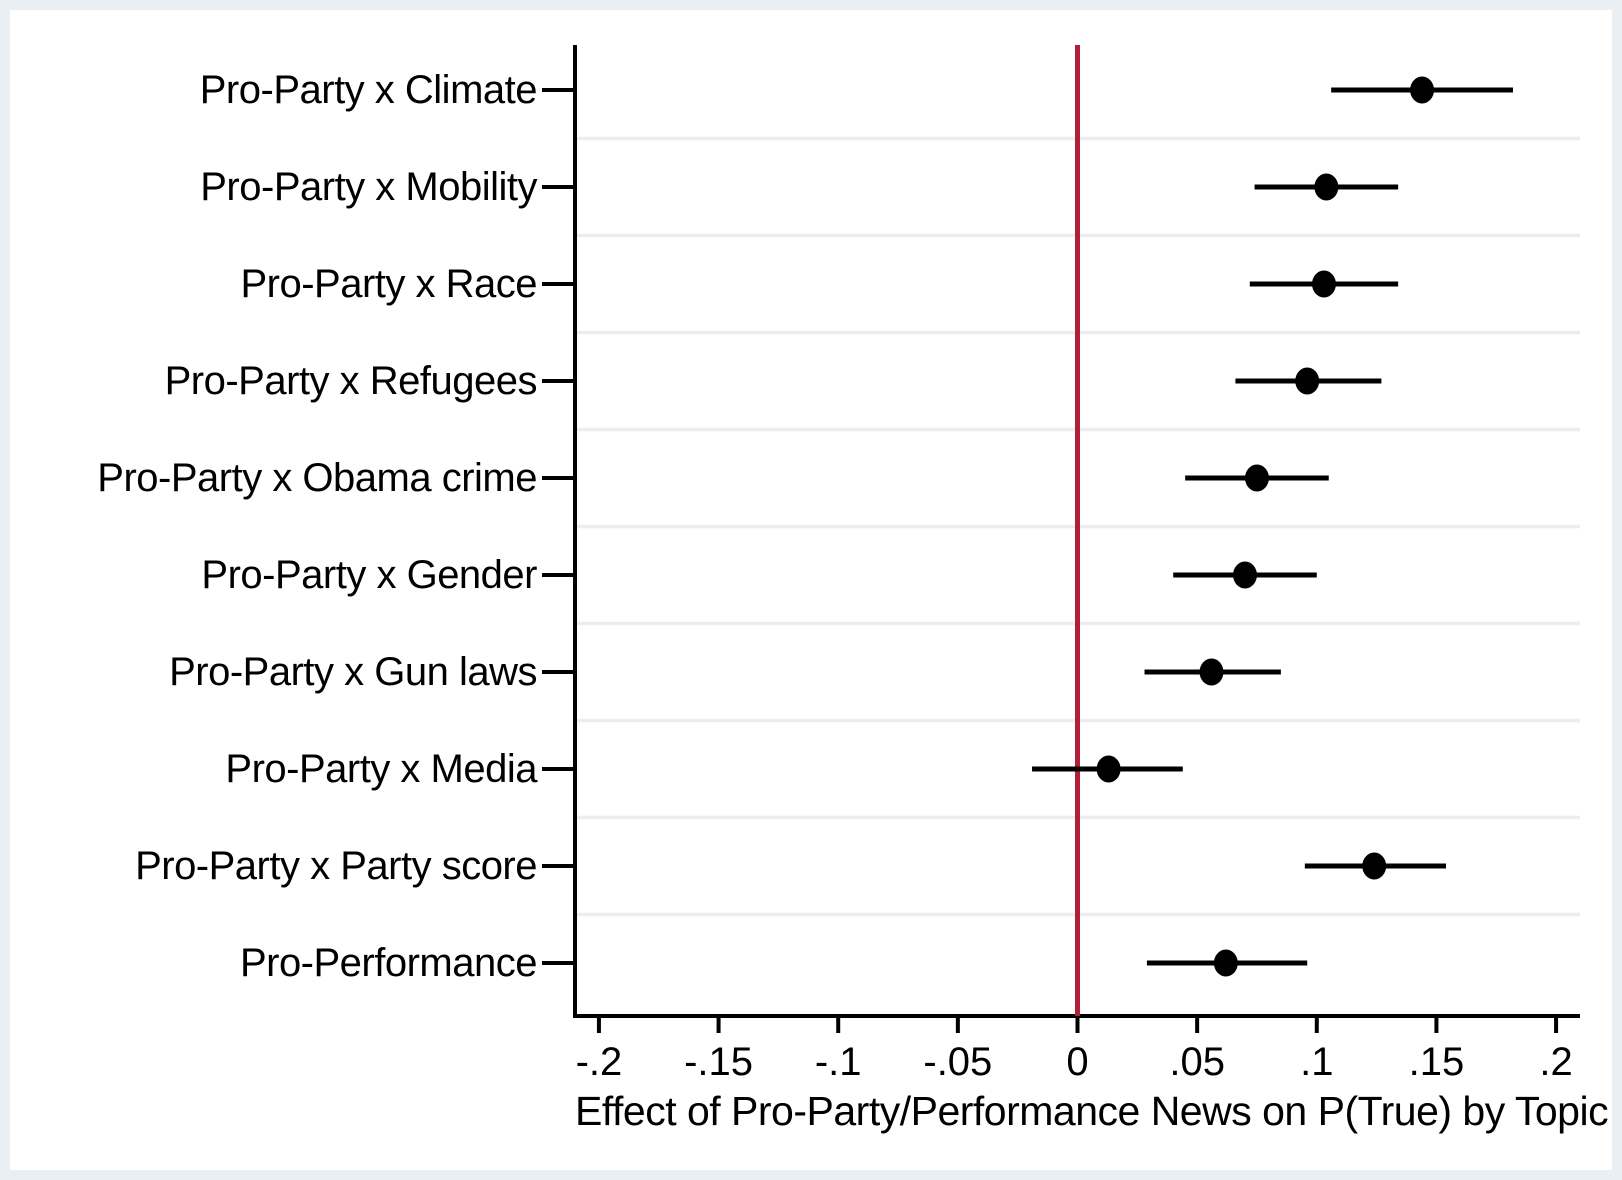 The image size is (1622, 1180). I want to click on category-label: Pro-Party x Race, so click(388, 284).